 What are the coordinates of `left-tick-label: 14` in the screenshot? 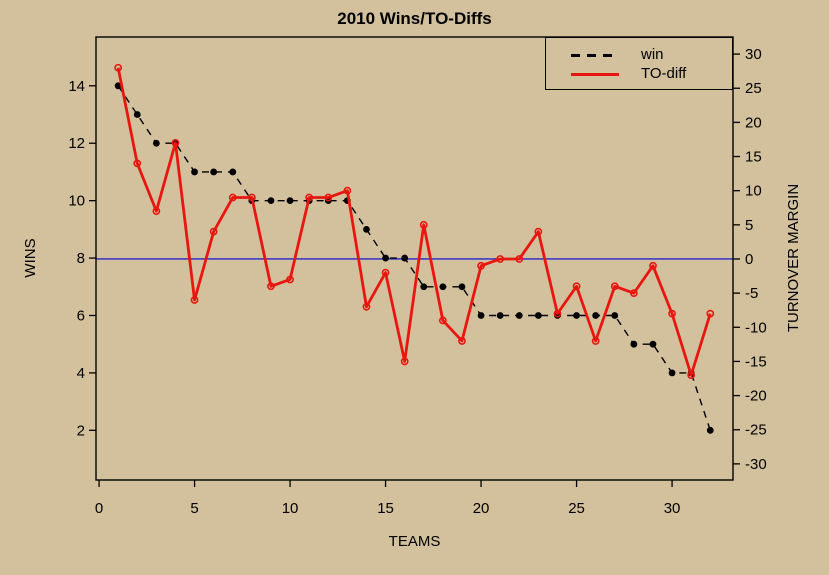 It's located at (76, 86).